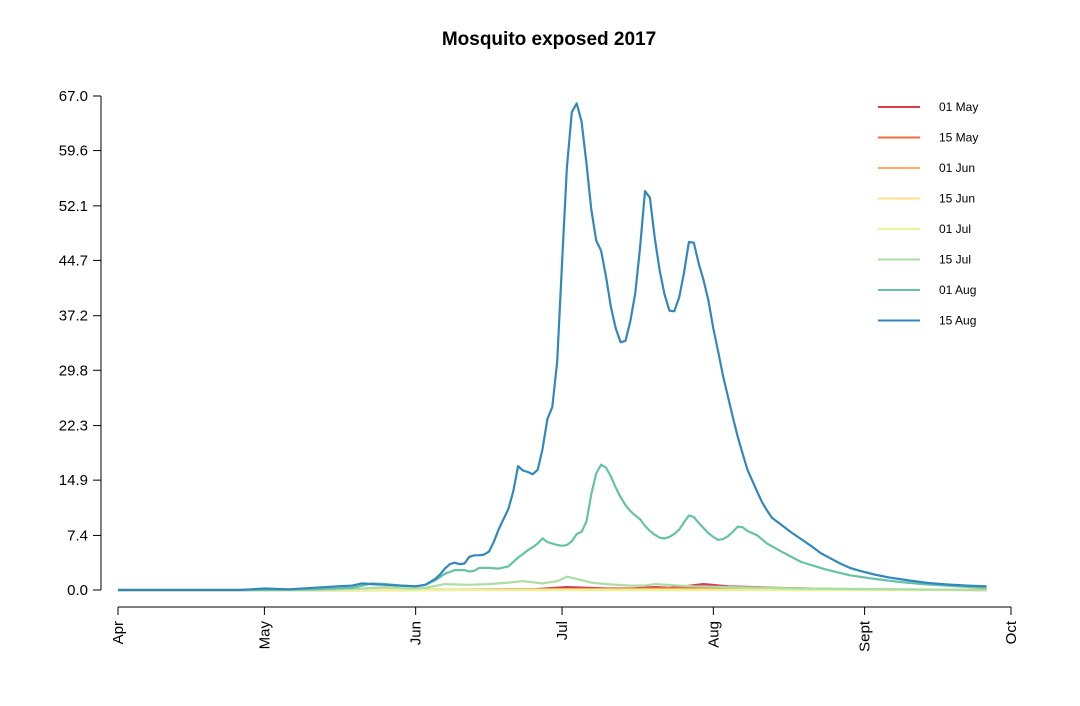 The width and height of the screenshot is (1080, 706). Describe the element at coordinates (80, 343) in the screenshot. I see `y-axis: 0.0 7.4 14.9 22.3 29.8 37.2 44.7 52.1 59.6 67.0` at that location.